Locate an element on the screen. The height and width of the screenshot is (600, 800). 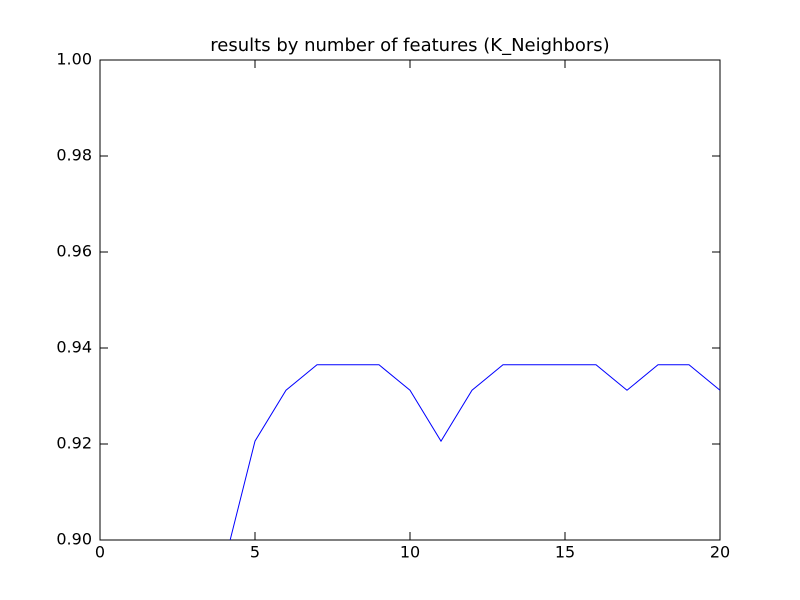
y-tick-label: 0.94 is located at coordinates (74, 347).